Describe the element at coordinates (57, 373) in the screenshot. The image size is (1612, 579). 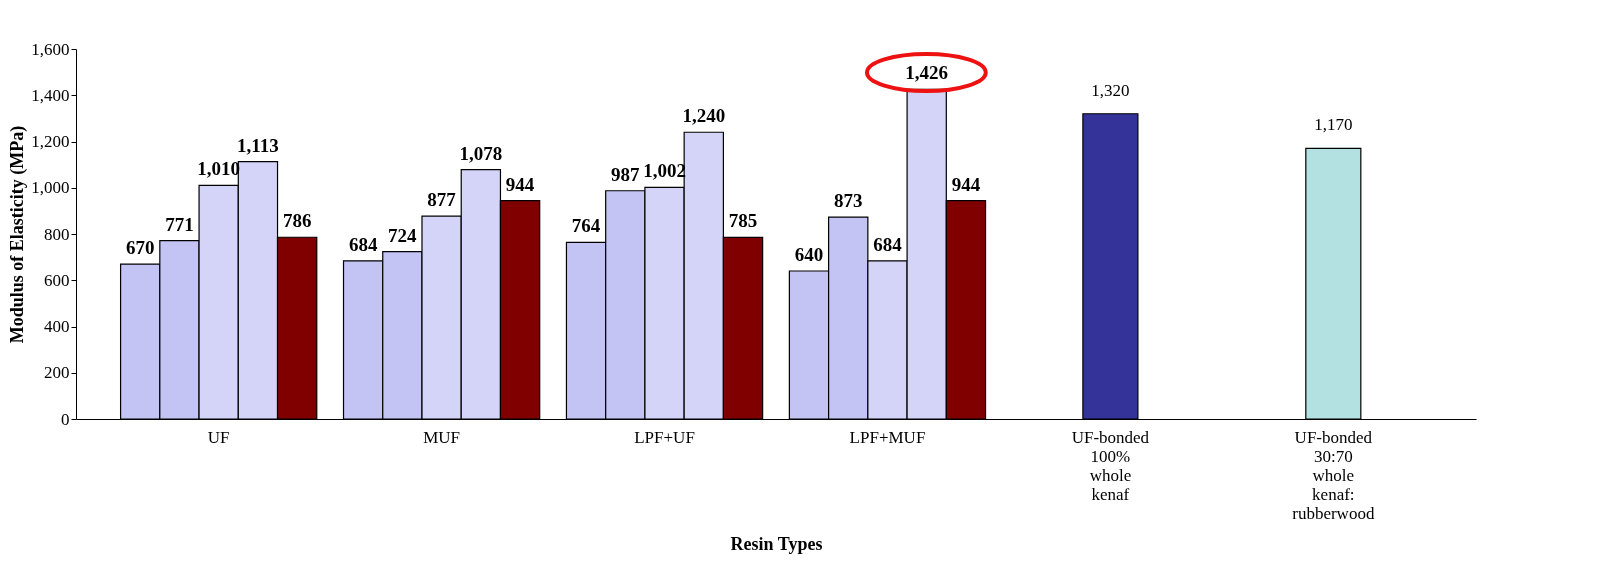
I see `y-tick-label: 200` at that location.